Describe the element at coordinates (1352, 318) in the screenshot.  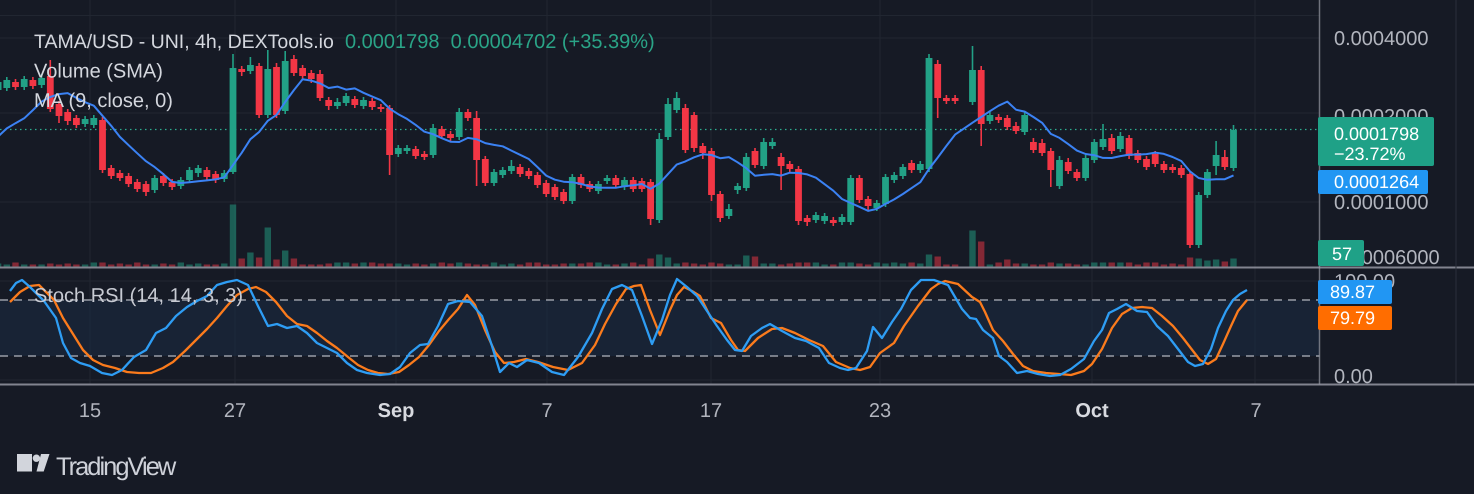
I see `svg-text: 79.79` at that location.